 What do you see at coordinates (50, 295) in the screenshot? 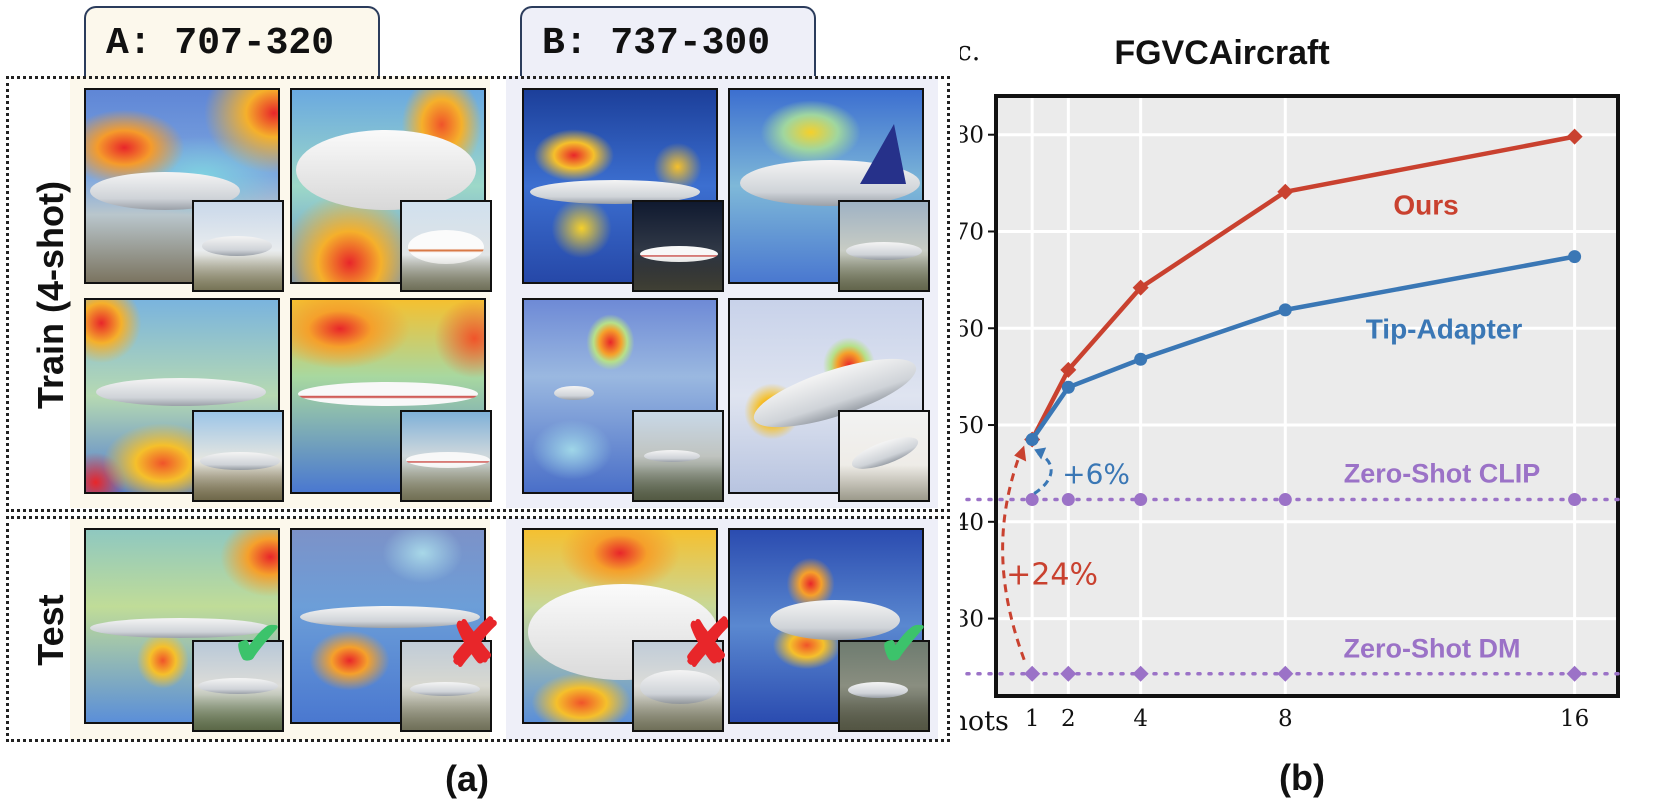
I see `train-row-label: Train (4-shot)` at bounding box center [50, 295].